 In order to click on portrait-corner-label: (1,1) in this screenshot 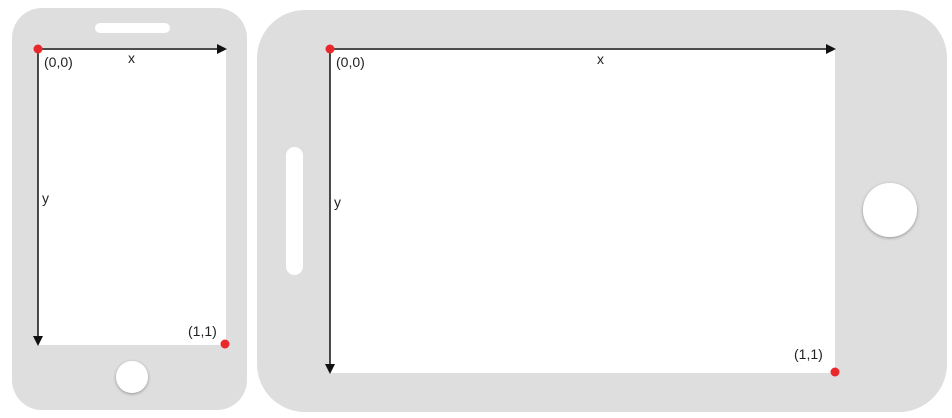, I will do `click(202, 331)`.